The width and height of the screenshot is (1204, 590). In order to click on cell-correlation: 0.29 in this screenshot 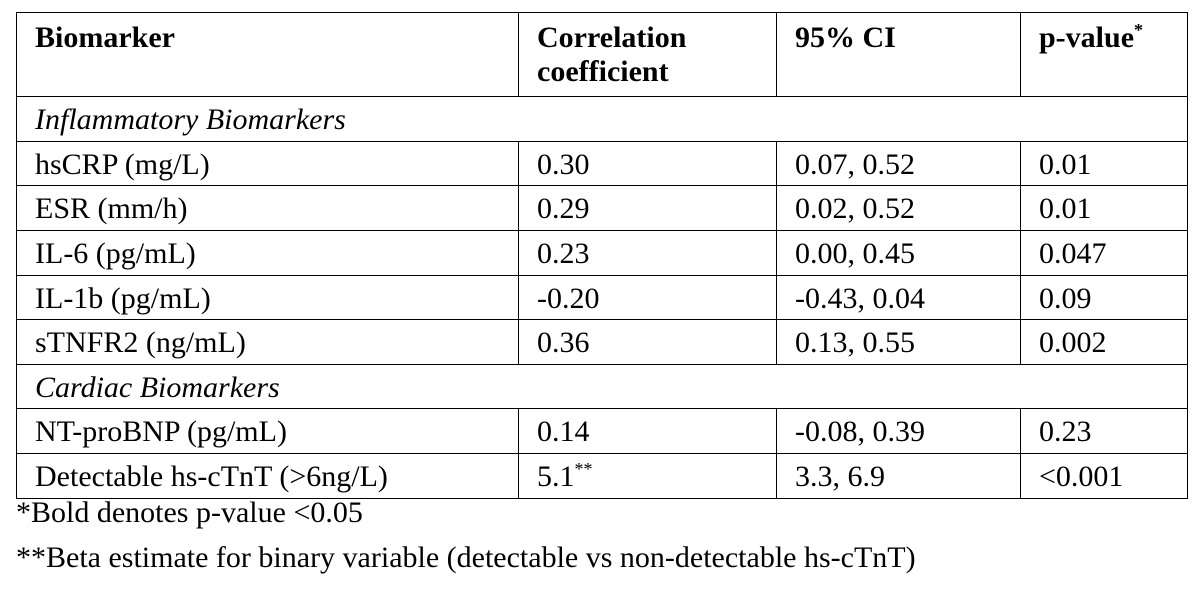, I will do `click(647, 208)`.